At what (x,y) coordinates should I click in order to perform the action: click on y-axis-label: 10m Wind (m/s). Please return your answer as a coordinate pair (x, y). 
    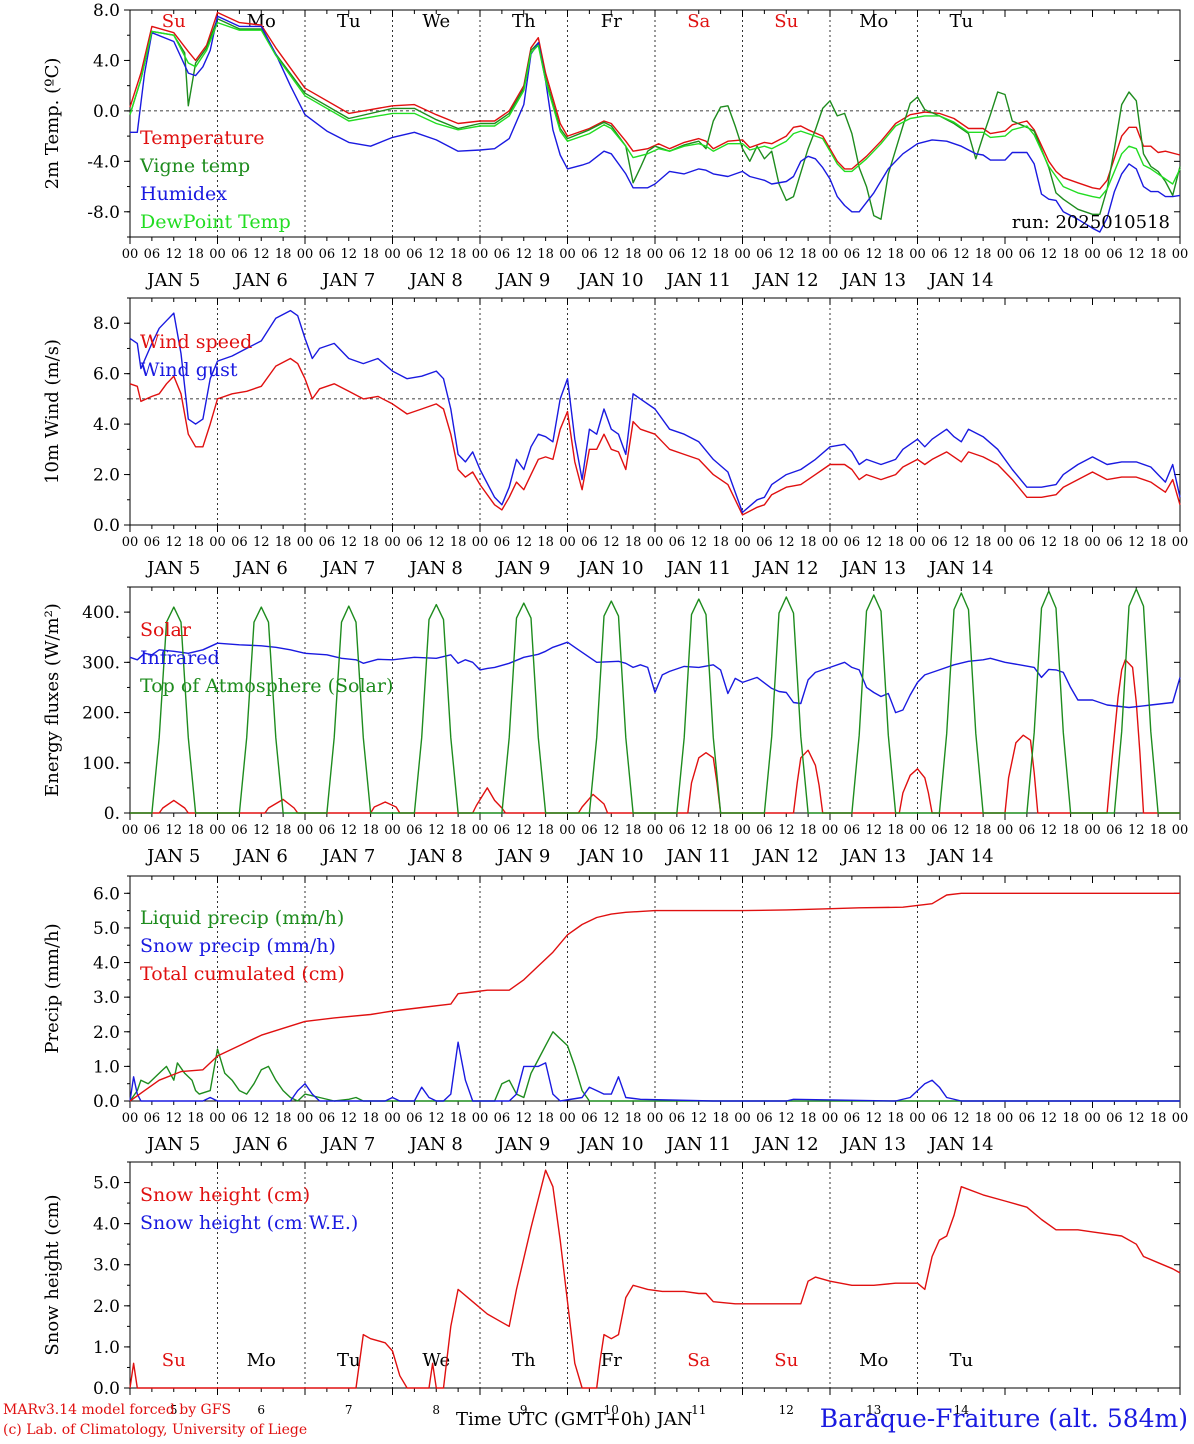
    Looking at the image, I should click on (52, 411).